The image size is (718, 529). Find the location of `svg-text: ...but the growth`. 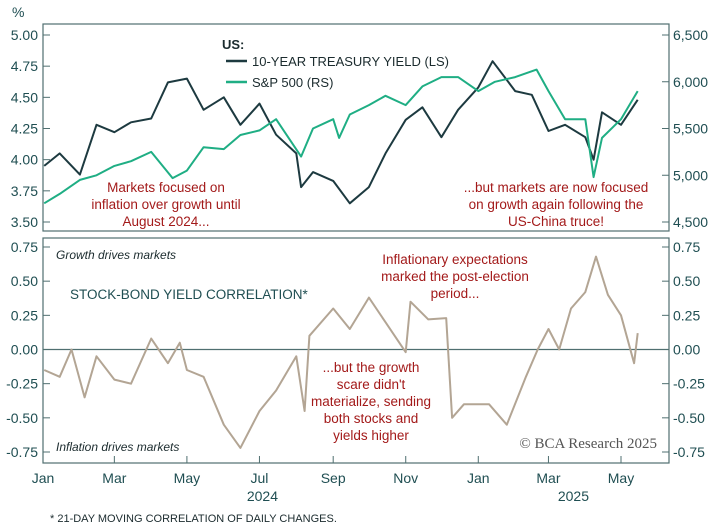

svg-text: ...but the growth is located at coordinates (371, 367).